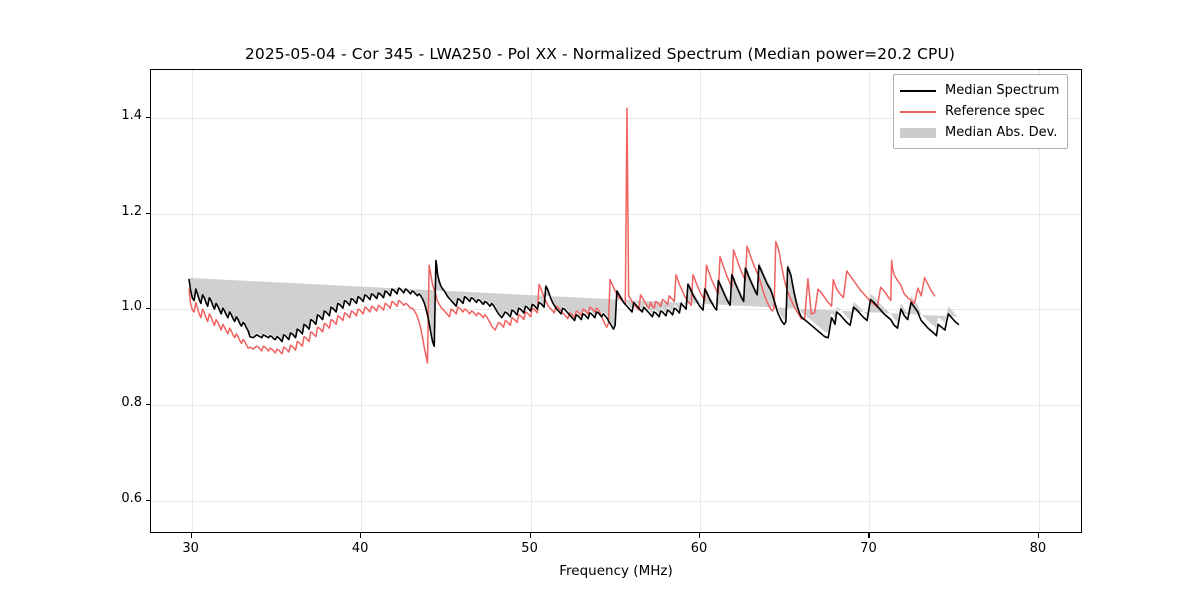 Image resolution: width=1200 pixels, height=600 pixels. What do you see at coordinates (131, 498) in the screenshot?
I see `y-tick-label: 0.6` at bounding box center [131, 498].